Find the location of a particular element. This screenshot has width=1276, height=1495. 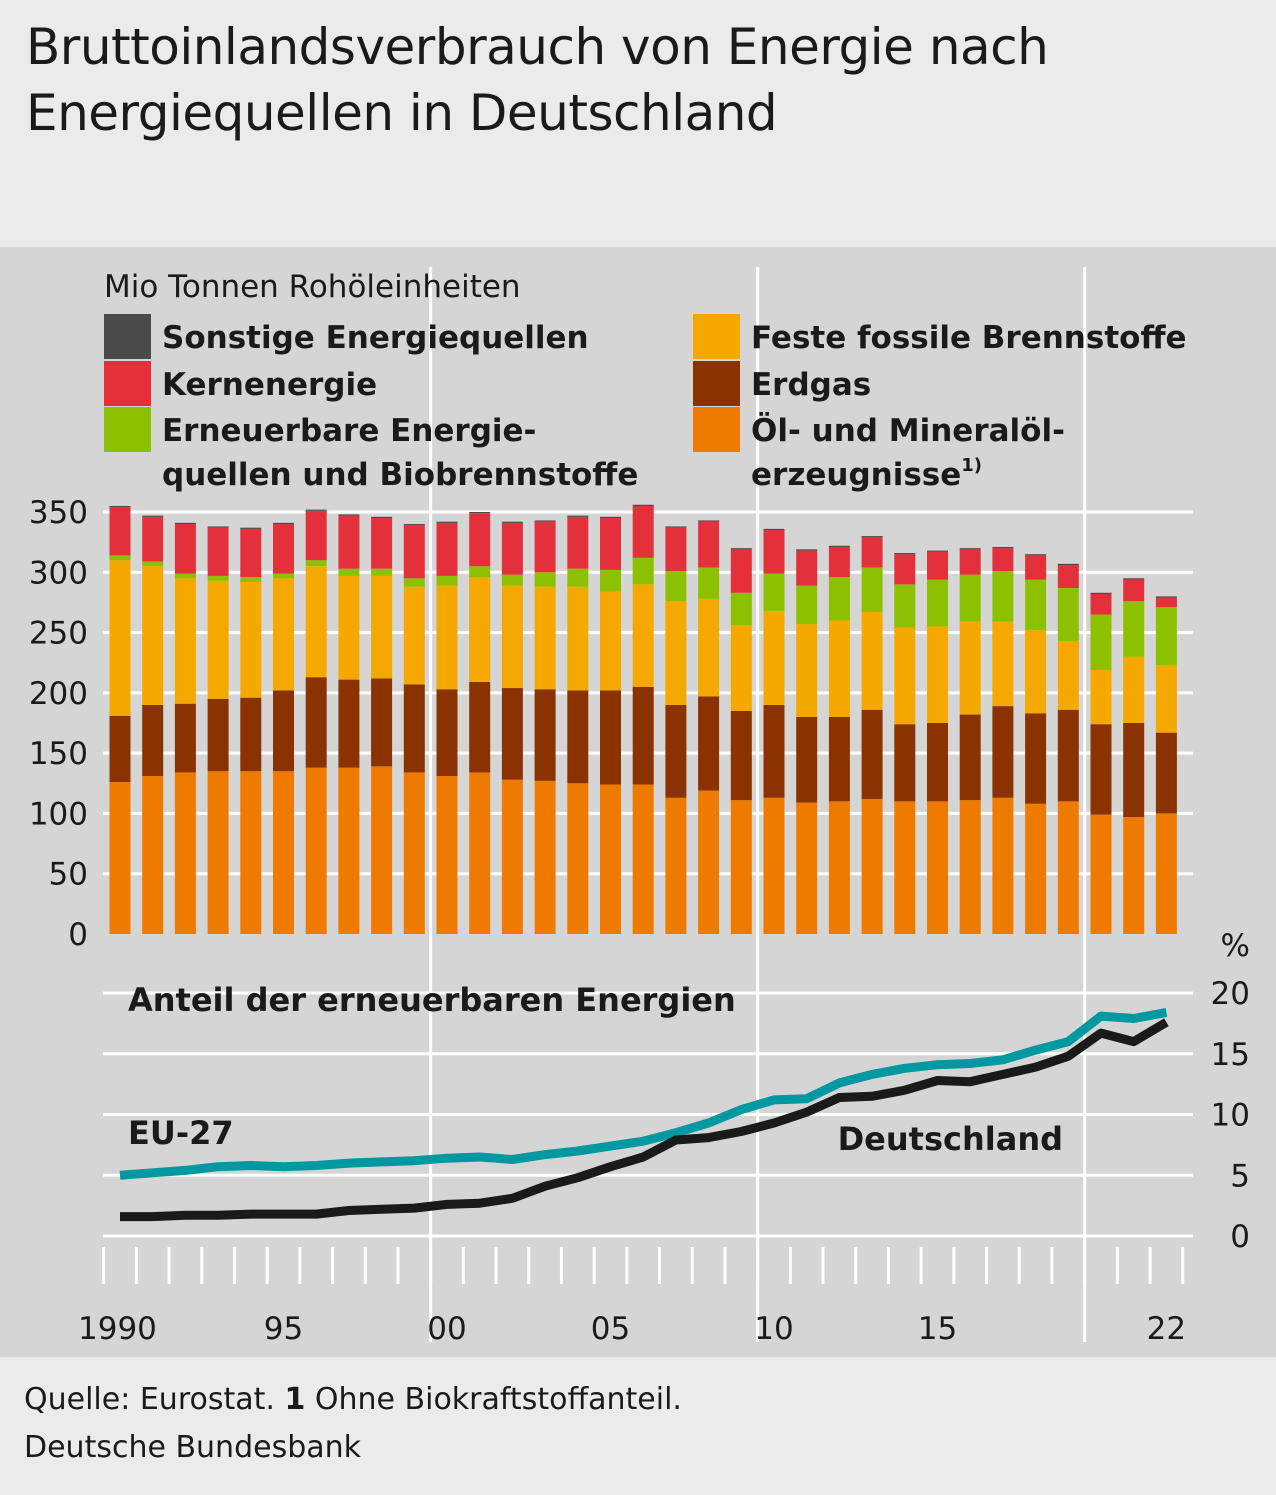

bar-sonstige-2006 is located at coordinates (643, 505).